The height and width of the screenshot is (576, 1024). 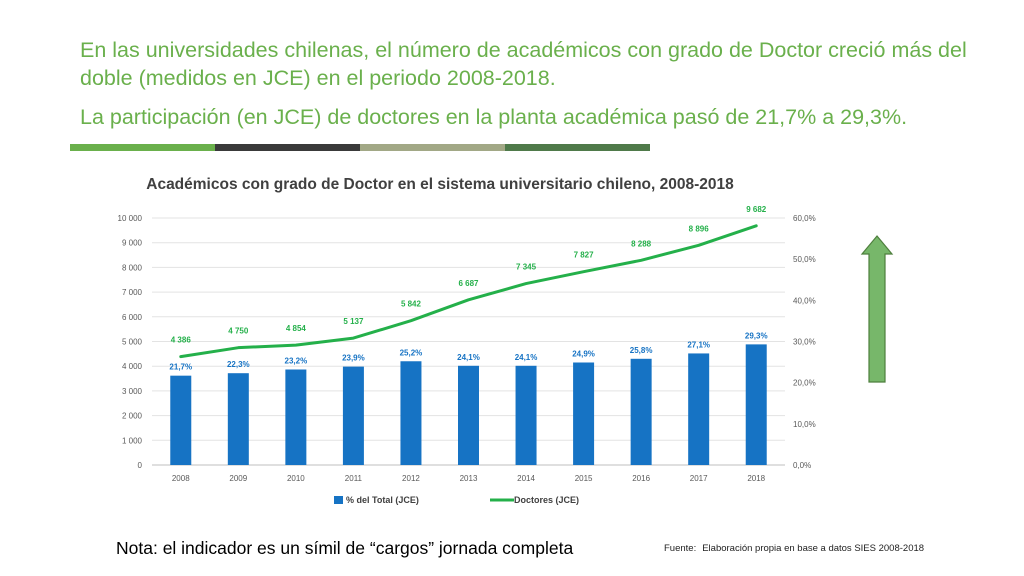 I want to click on y-left-tick-label: 1 000, so click(x=132, y=440).